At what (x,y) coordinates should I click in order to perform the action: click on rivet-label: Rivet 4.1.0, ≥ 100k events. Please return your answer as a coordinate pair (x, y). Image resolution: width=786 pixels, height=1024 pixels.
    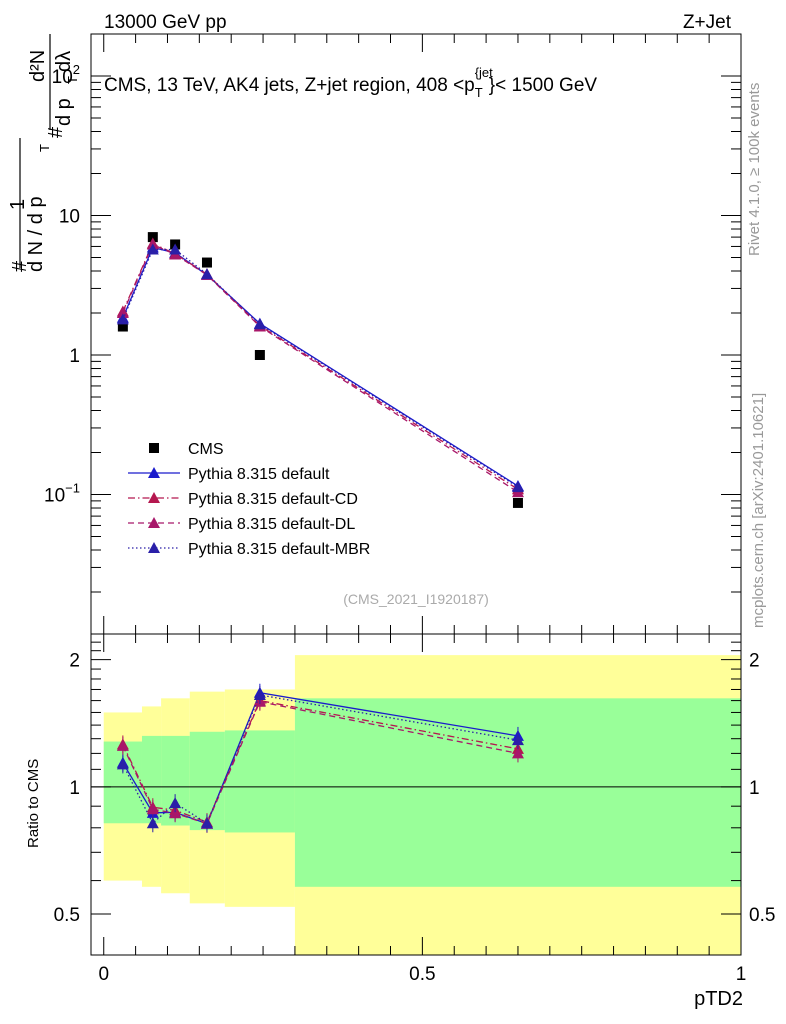
    Looking at the image, I should click on (754, 169).